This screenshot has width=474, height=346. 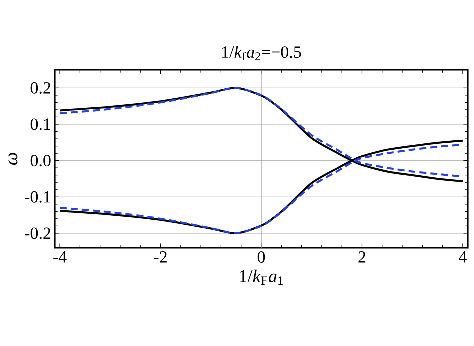 I want to click on y-tick-label: 0.1, so click(x=40, y=124).